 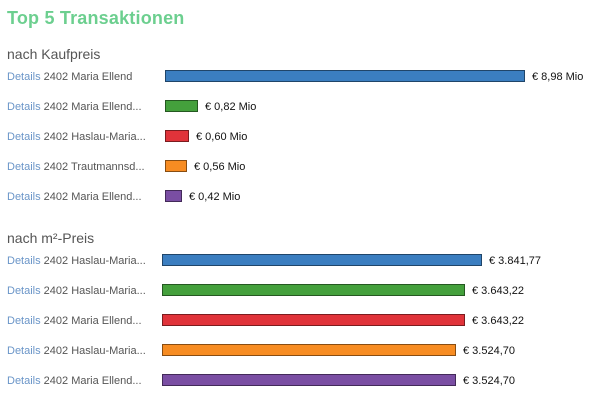 I want to click on bar-row: Details 2402 Maria Ellend... € 3.643,22, so click(x=298, y=324).